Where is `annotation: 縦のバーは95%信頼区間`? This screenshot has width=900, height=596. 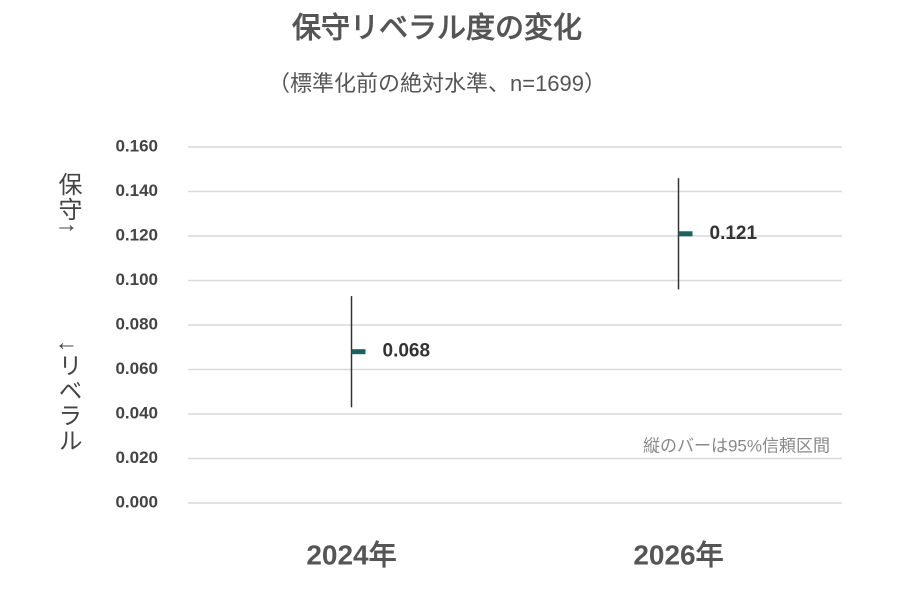 annotation: 縦のバーは95%信頼区間 is located at coordinates (736, 445).